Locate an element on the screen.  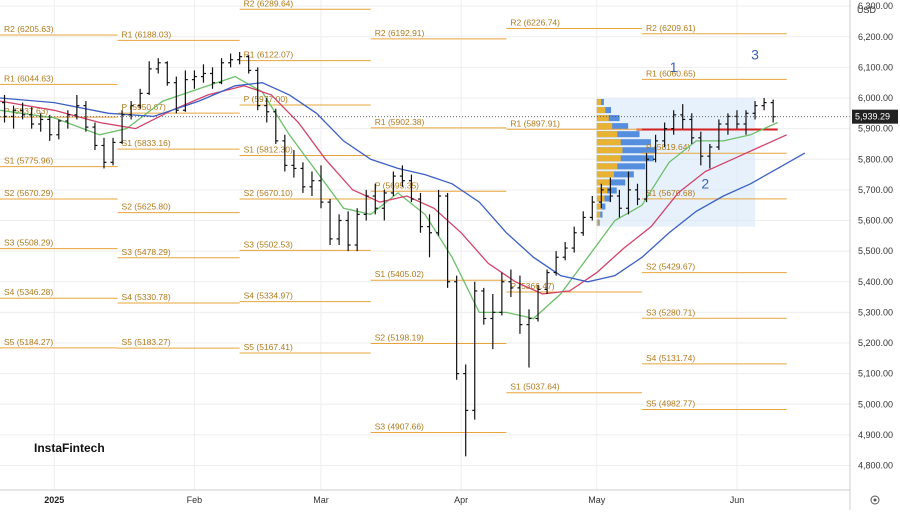
pivot-label: S3 (5280.71) is located at coordinates (670, 312).